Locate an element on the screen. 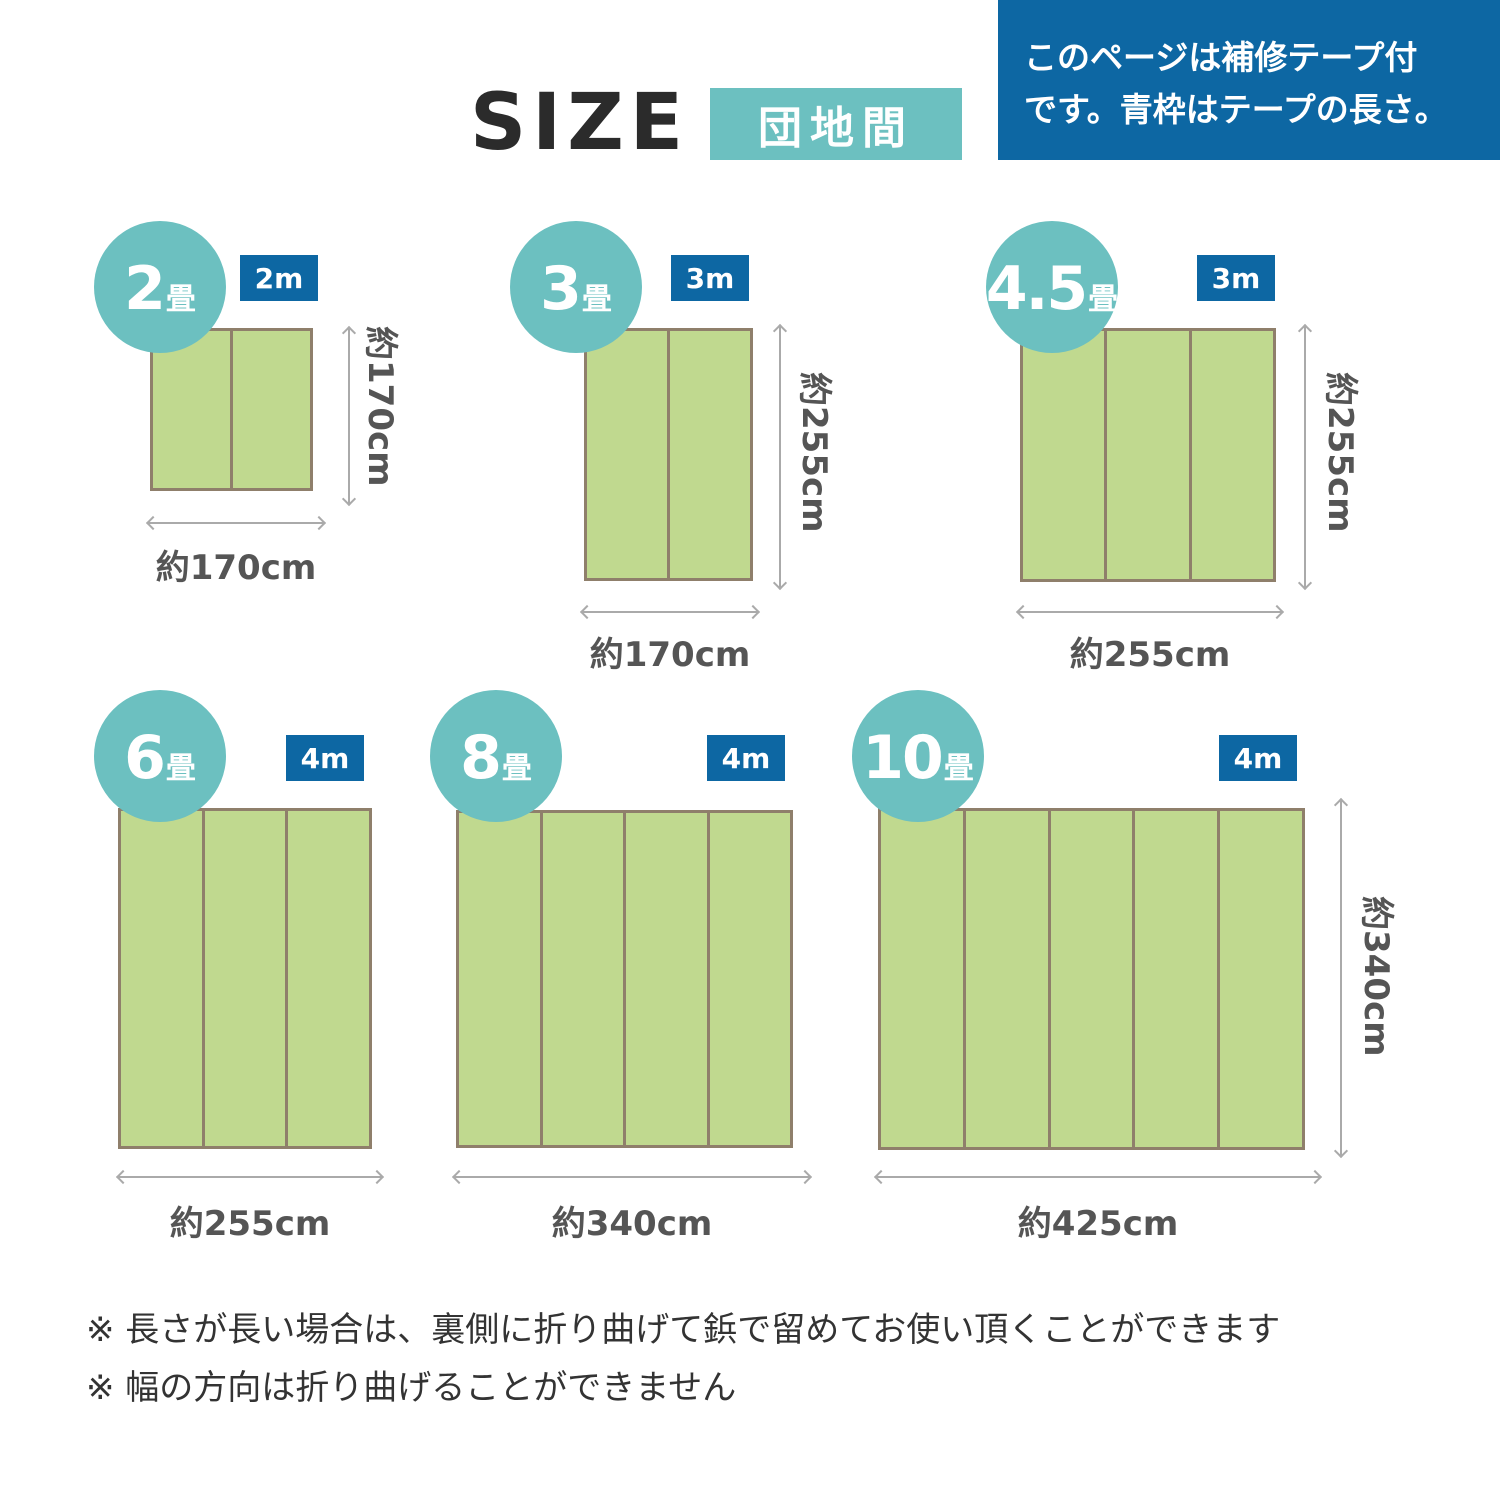  jo-count-badge: 10 畳 is located at coordinates (918, 756).